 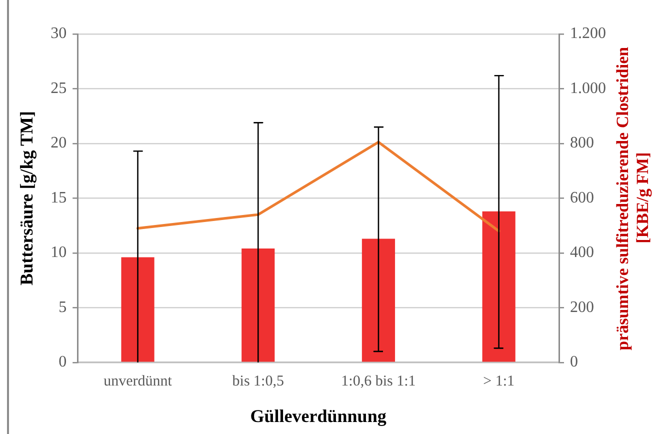 What do you see at coordinates (378, 381) in the screenshot?
I see `x-tick-label: 1:0,6 bis 1:1` at bounding box center [378, 381].